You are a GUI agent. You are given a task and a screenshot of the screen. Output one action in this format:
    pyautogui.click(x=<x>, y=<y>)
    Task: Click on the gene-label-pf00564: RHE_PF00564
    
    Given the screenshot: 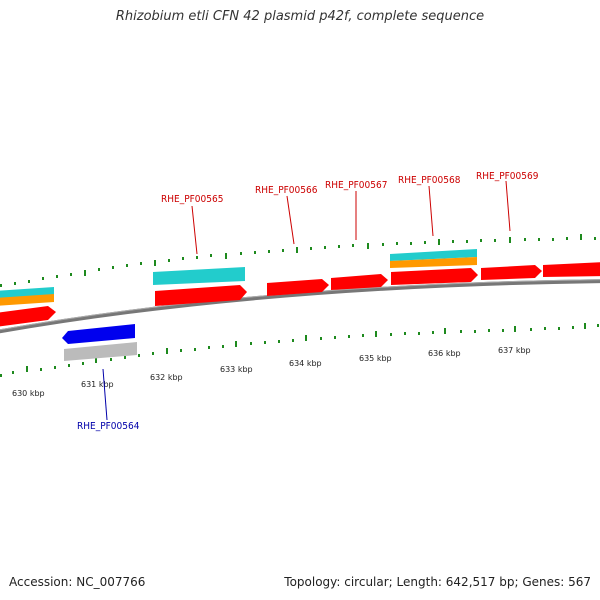 What is the action you would take?
    pyautogui.click(x=108, y=426)
    